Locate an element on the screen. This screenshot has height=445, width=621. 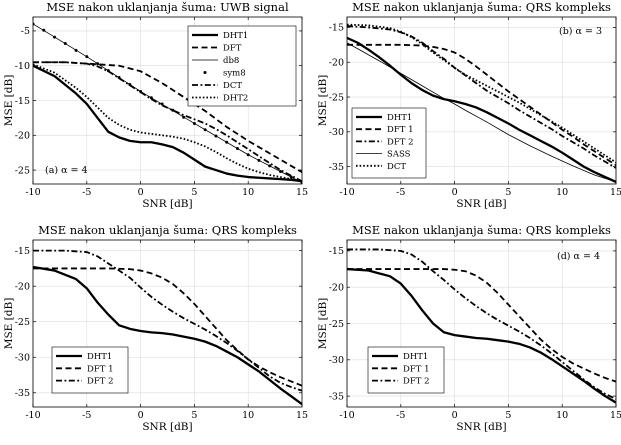
x-tick-label-5: 15 is located at coordinates (615, 192).